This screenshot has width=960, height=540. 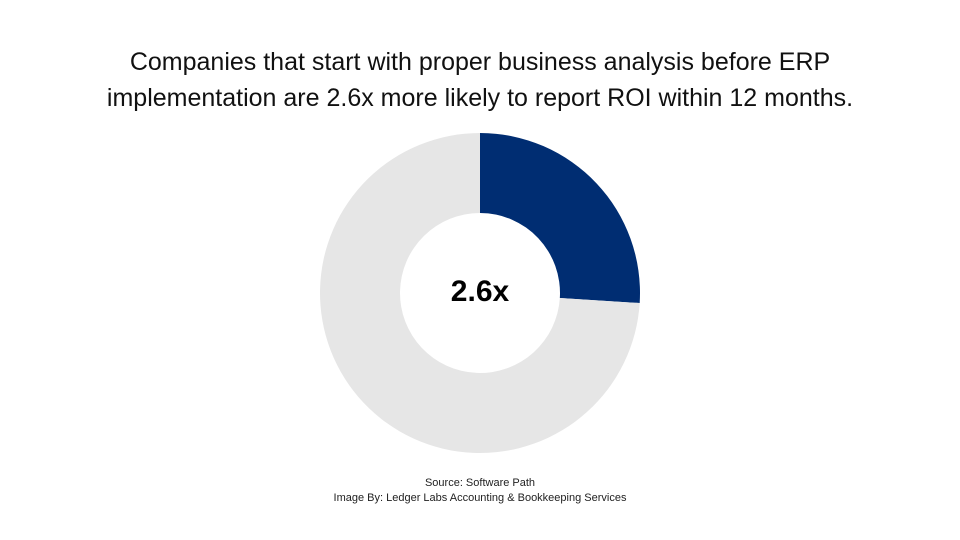 I want to click on donut-center-label: 2.6x, so click(x=480, y=291).